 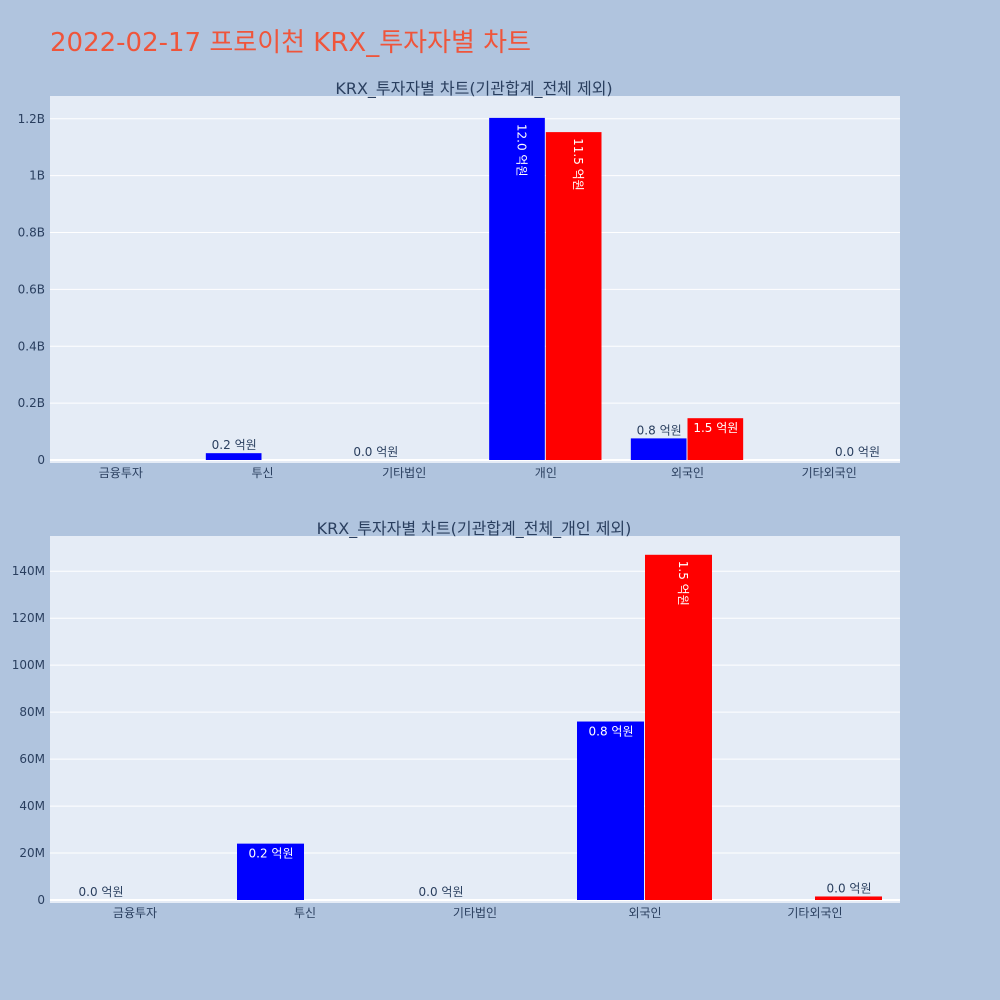 I want to click on y-tick-label: 1.2B, so click(x=31, y=119).